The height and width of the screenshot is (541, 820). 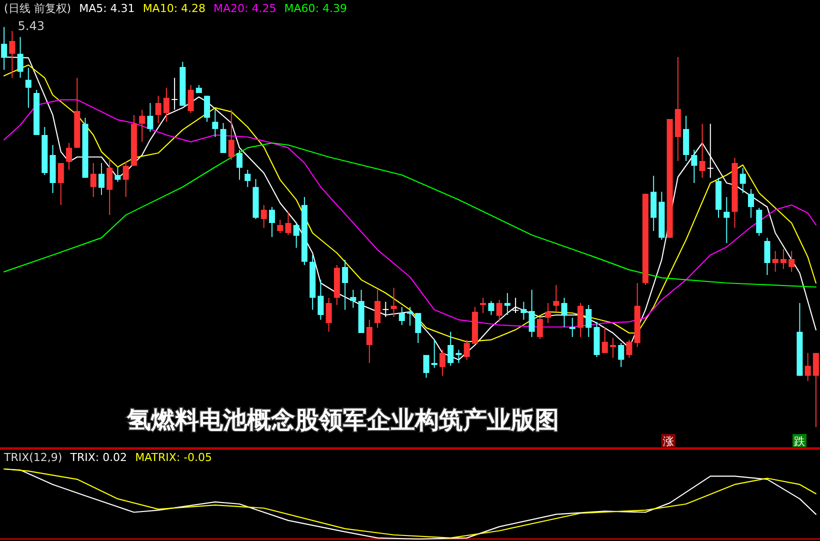 I want to click on chart-title: TRIX(12,9), so click(x=32, y=457).